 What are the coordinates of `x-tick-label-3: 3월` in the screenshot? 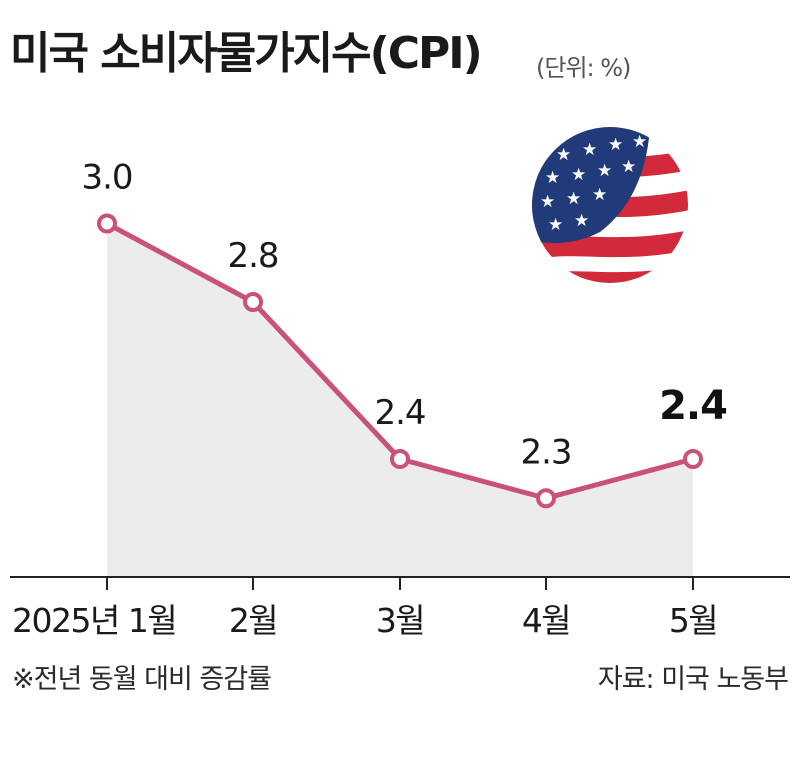 It's located at (400, 620).